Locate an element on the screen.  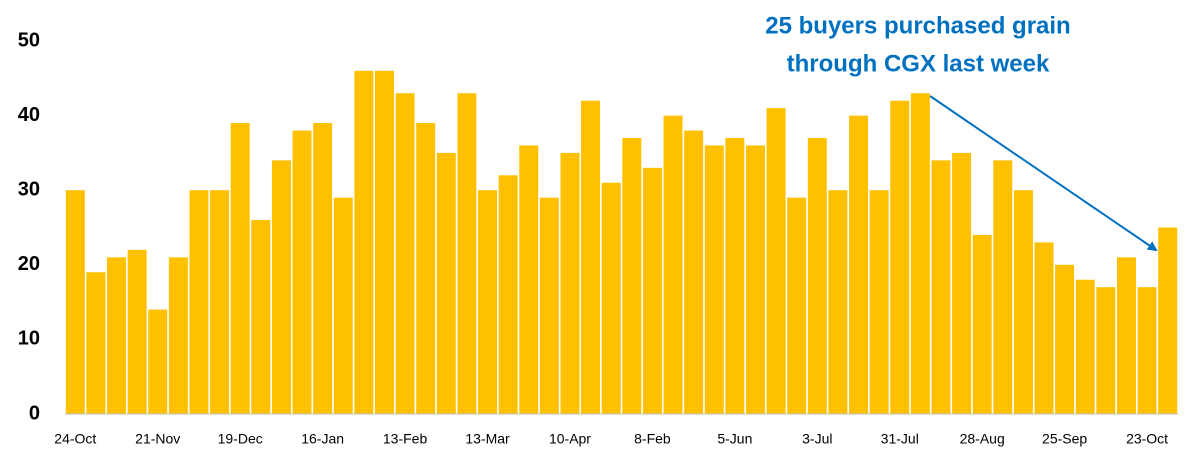
x-tick-label: 31-Jul is located at coordinates (900, 439).